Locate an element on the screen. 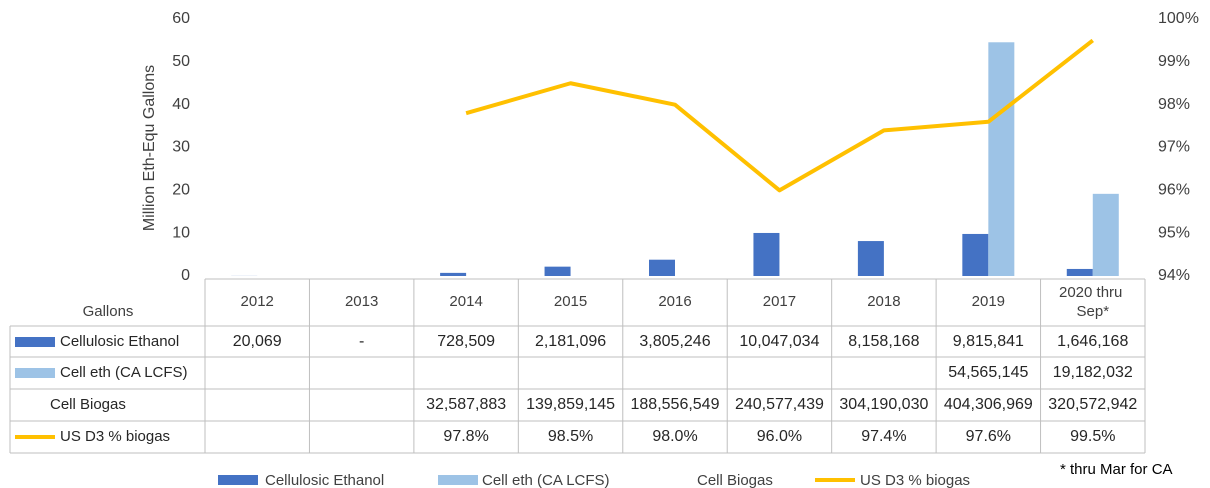 This screenshot has height=488, width=1210. x-tick-label: 2018 is located at coordinates (883, 301).